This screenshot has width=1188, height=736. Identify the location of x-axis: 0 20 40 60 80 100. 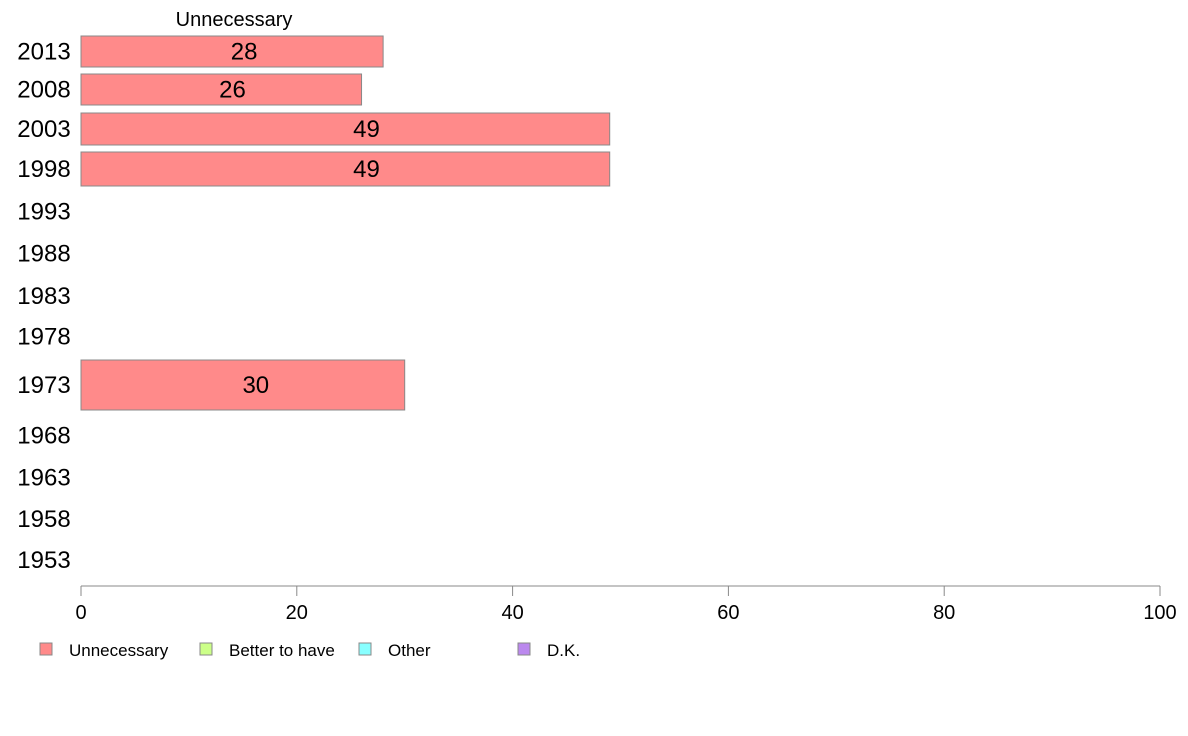
(626, 604).